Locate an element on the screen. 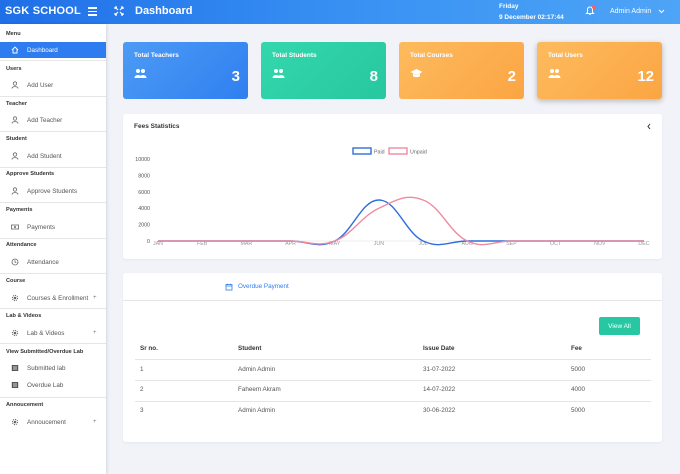  table-cell: Faheem Akram is located at coordinates (259, 389).